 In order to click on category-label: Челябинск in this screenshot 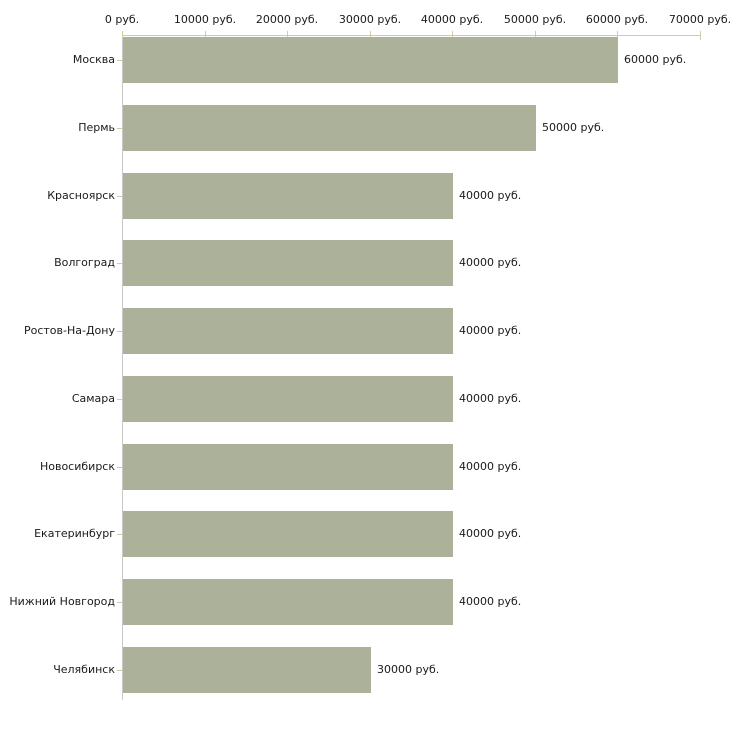, I will do `click(84, 669)`.